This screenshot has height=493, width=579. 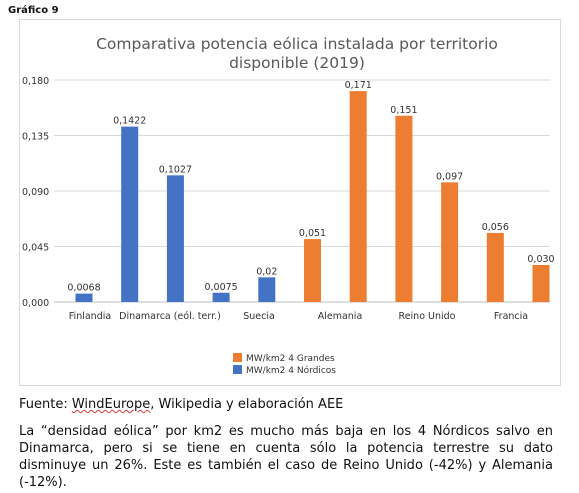 What do you see at coordinates (129, 121) in the screenshot?
I see `data-label: 0,1422` at bounding box center [129, 121].